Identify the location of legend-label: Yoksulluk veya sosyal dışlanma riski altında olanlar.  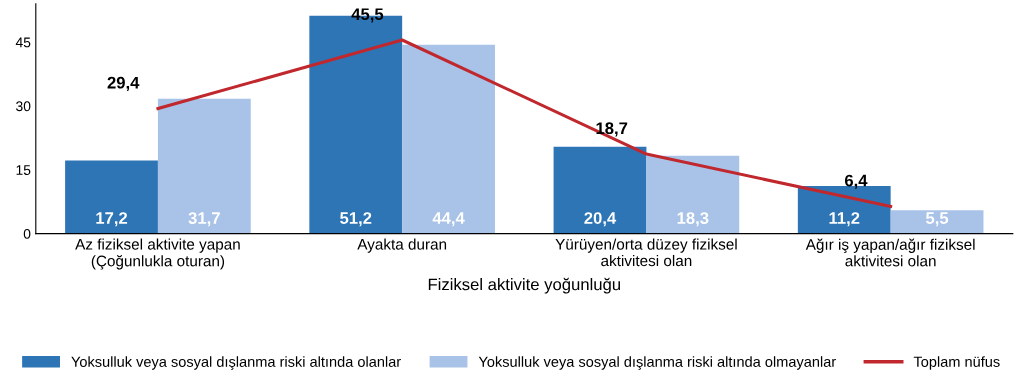
(236, 363).